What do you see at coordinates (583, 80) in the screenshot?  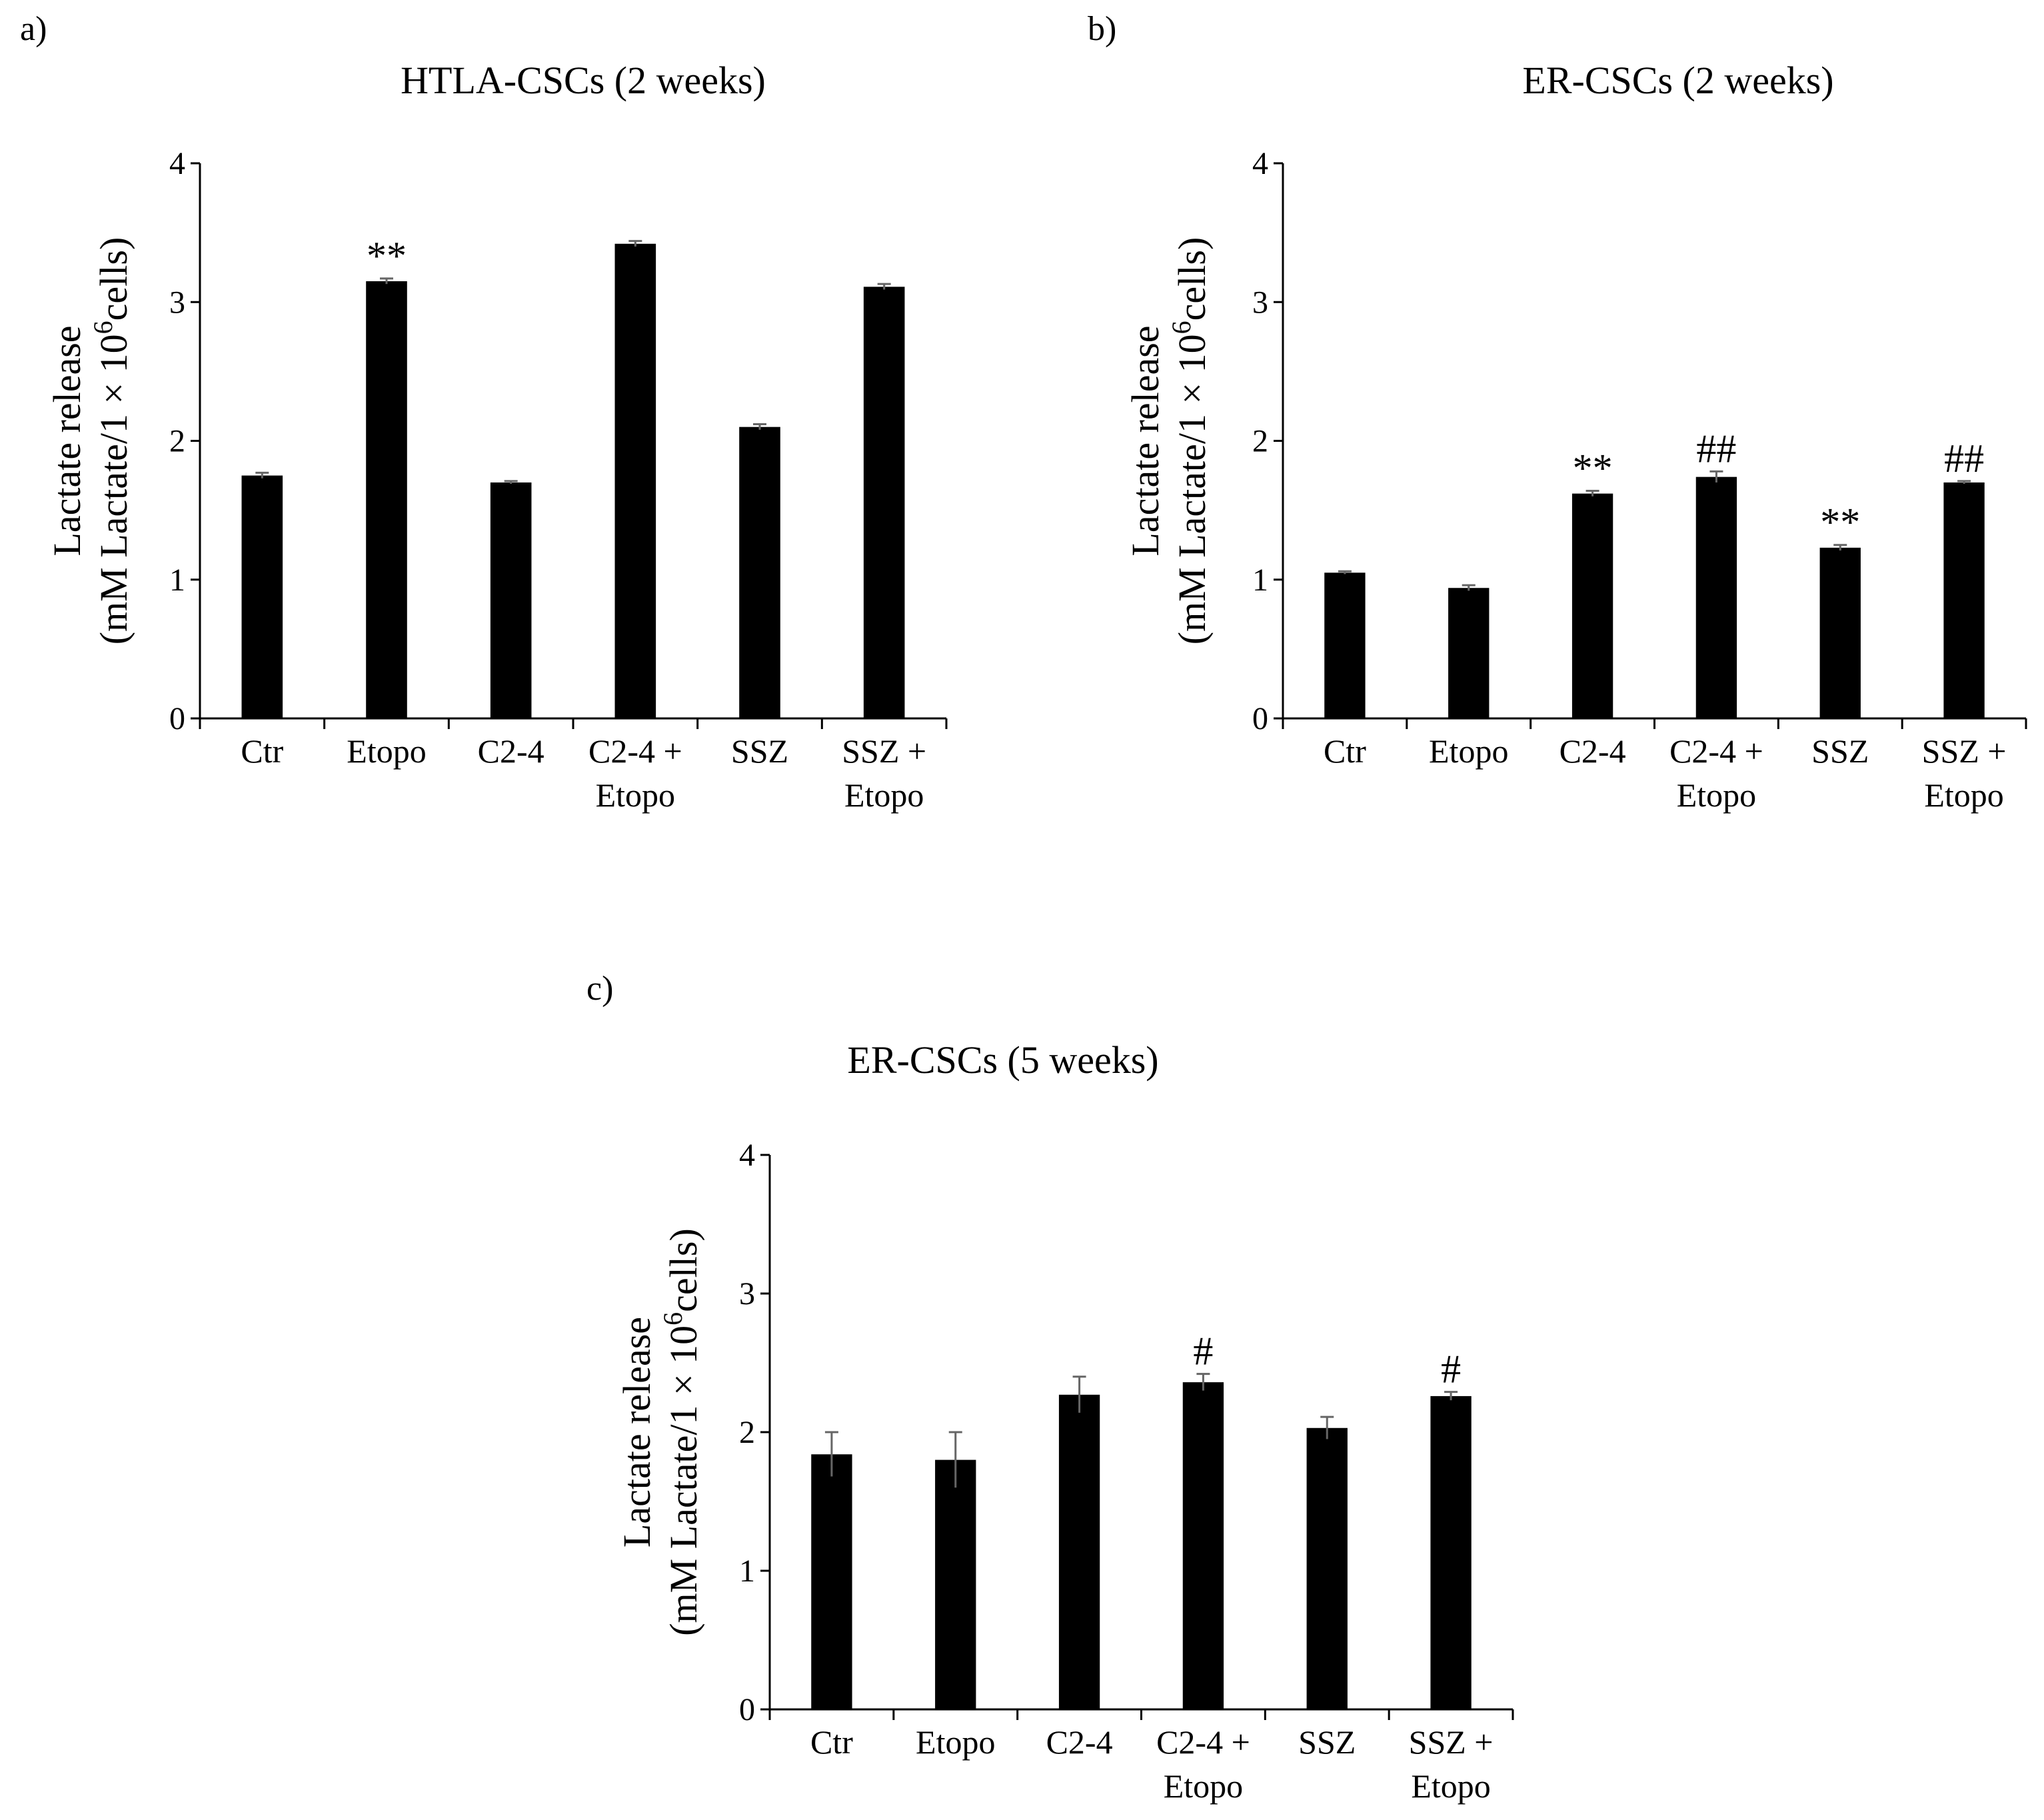 I see `chart-title: HTLA-CSCs (2 weeks)` at bounding box center [583, 80].